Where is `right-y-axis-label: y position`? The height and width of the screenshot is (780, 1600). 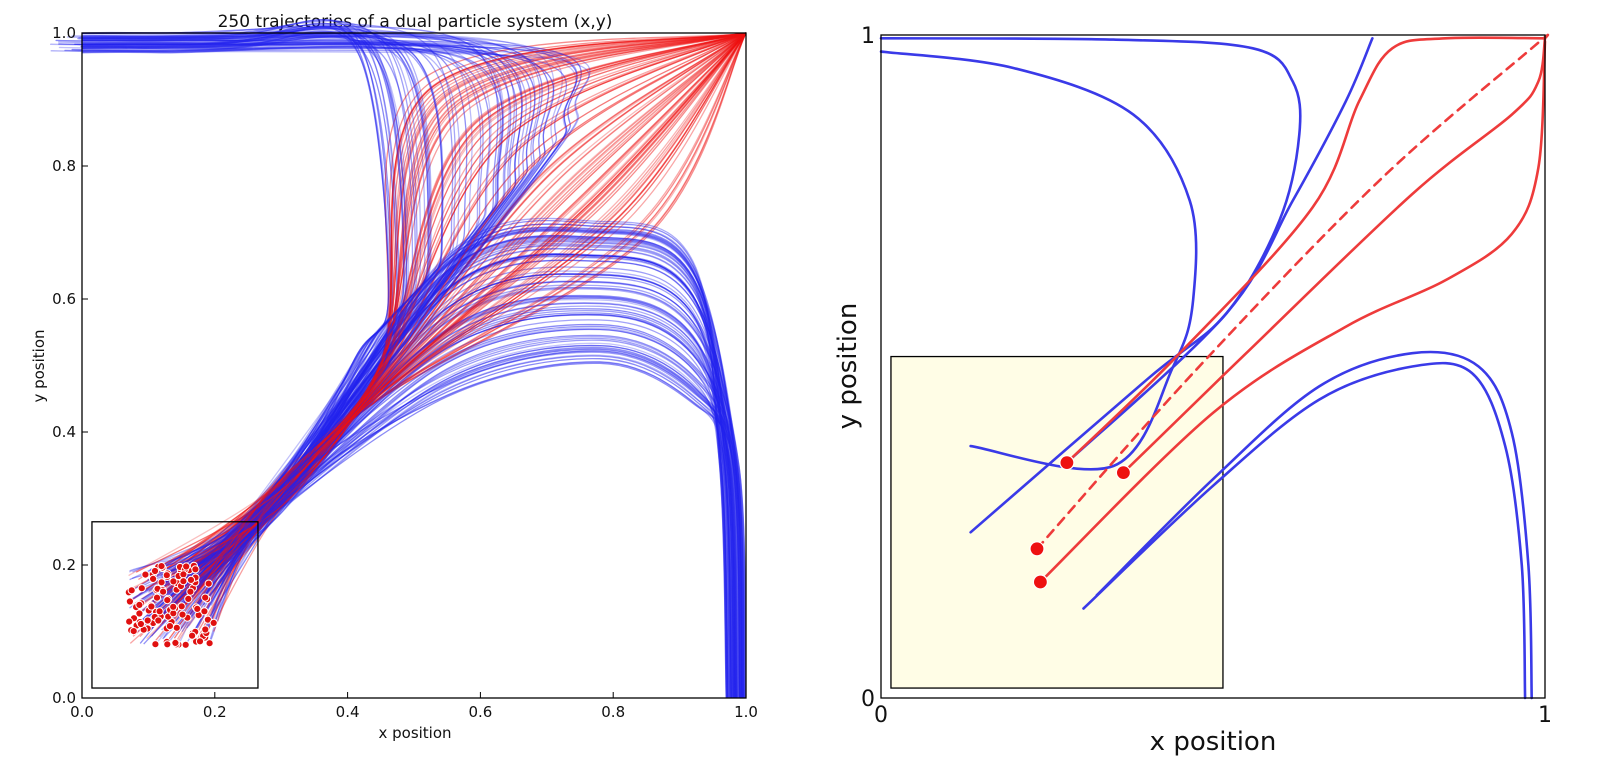 right-y-axis-label: y position is located at coordinates (848, 366).